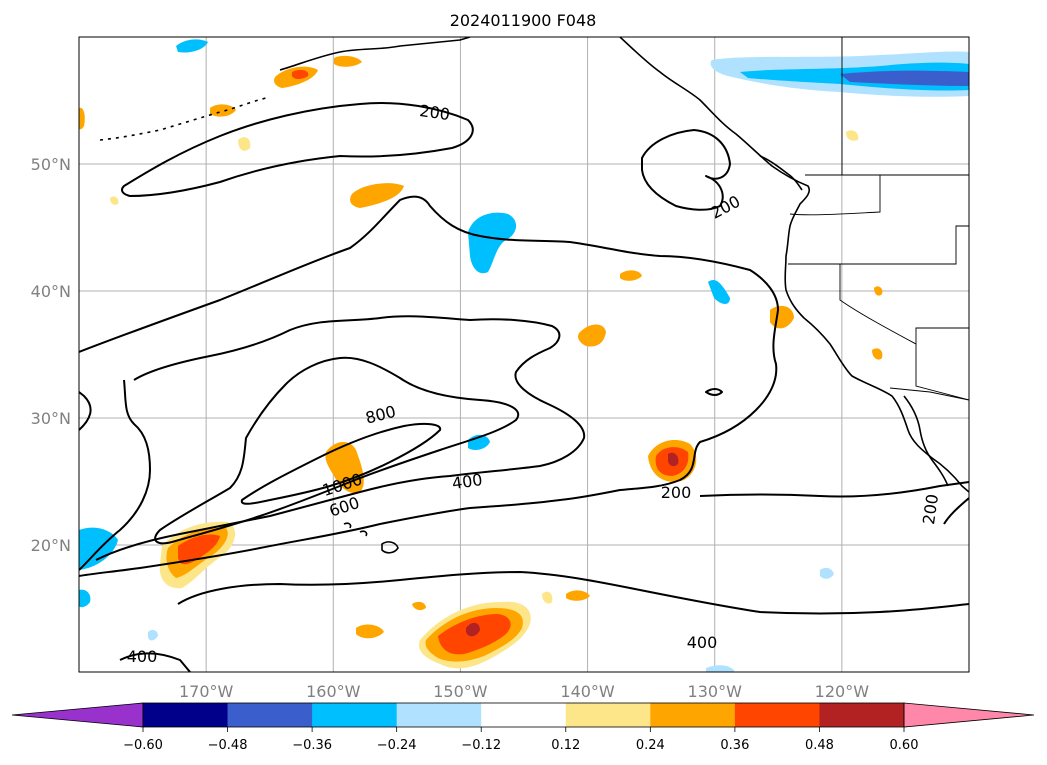 The height and width of the screenshot is (765, 1047). What do you see at coordinates (877, 354) in the screenshot?
I see `positive-patch-small-b` at bounding box center [877, 354].